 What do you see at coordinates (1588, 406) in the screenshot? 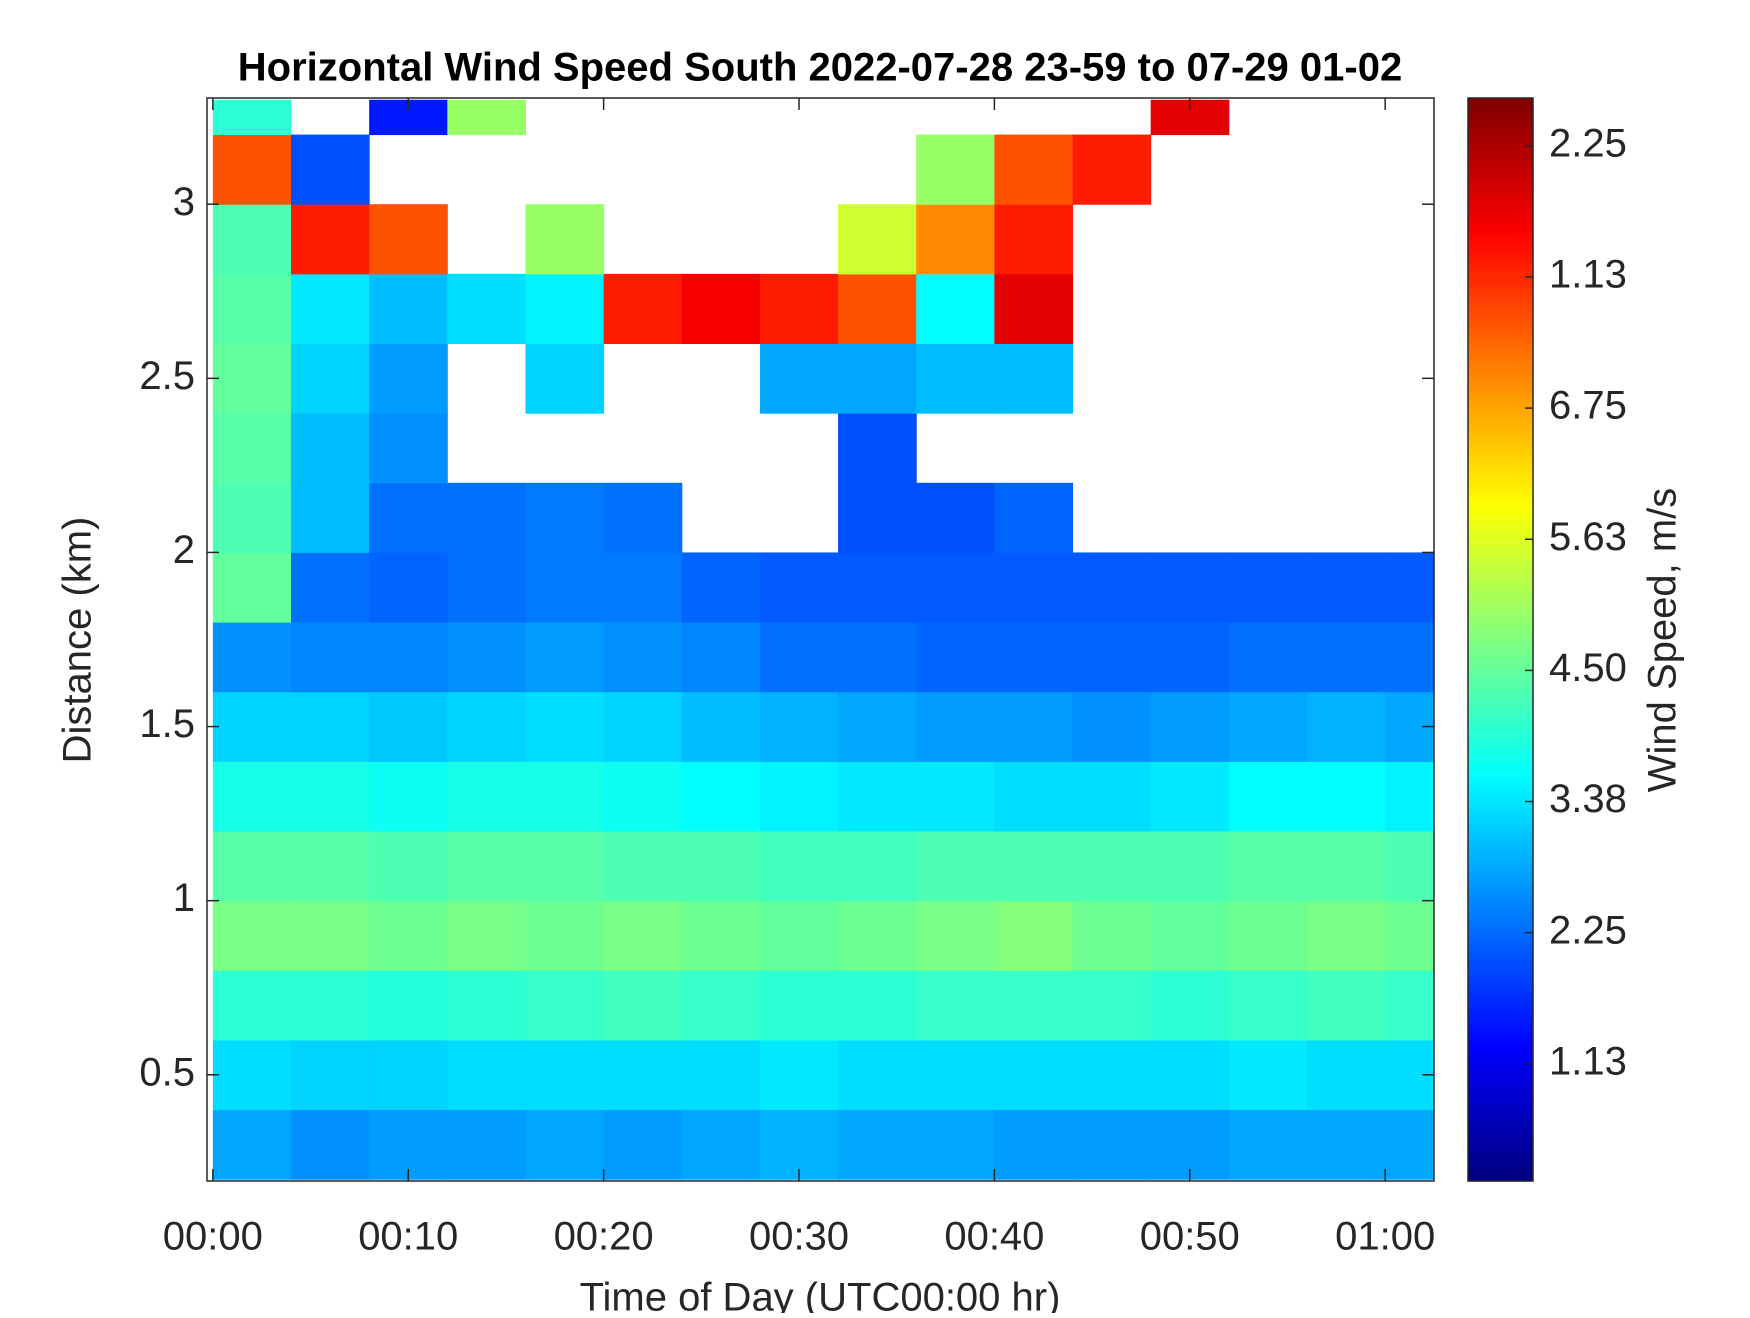
I see `colorbar-tick-label: 6.75` at bounding box center [1588, 406].